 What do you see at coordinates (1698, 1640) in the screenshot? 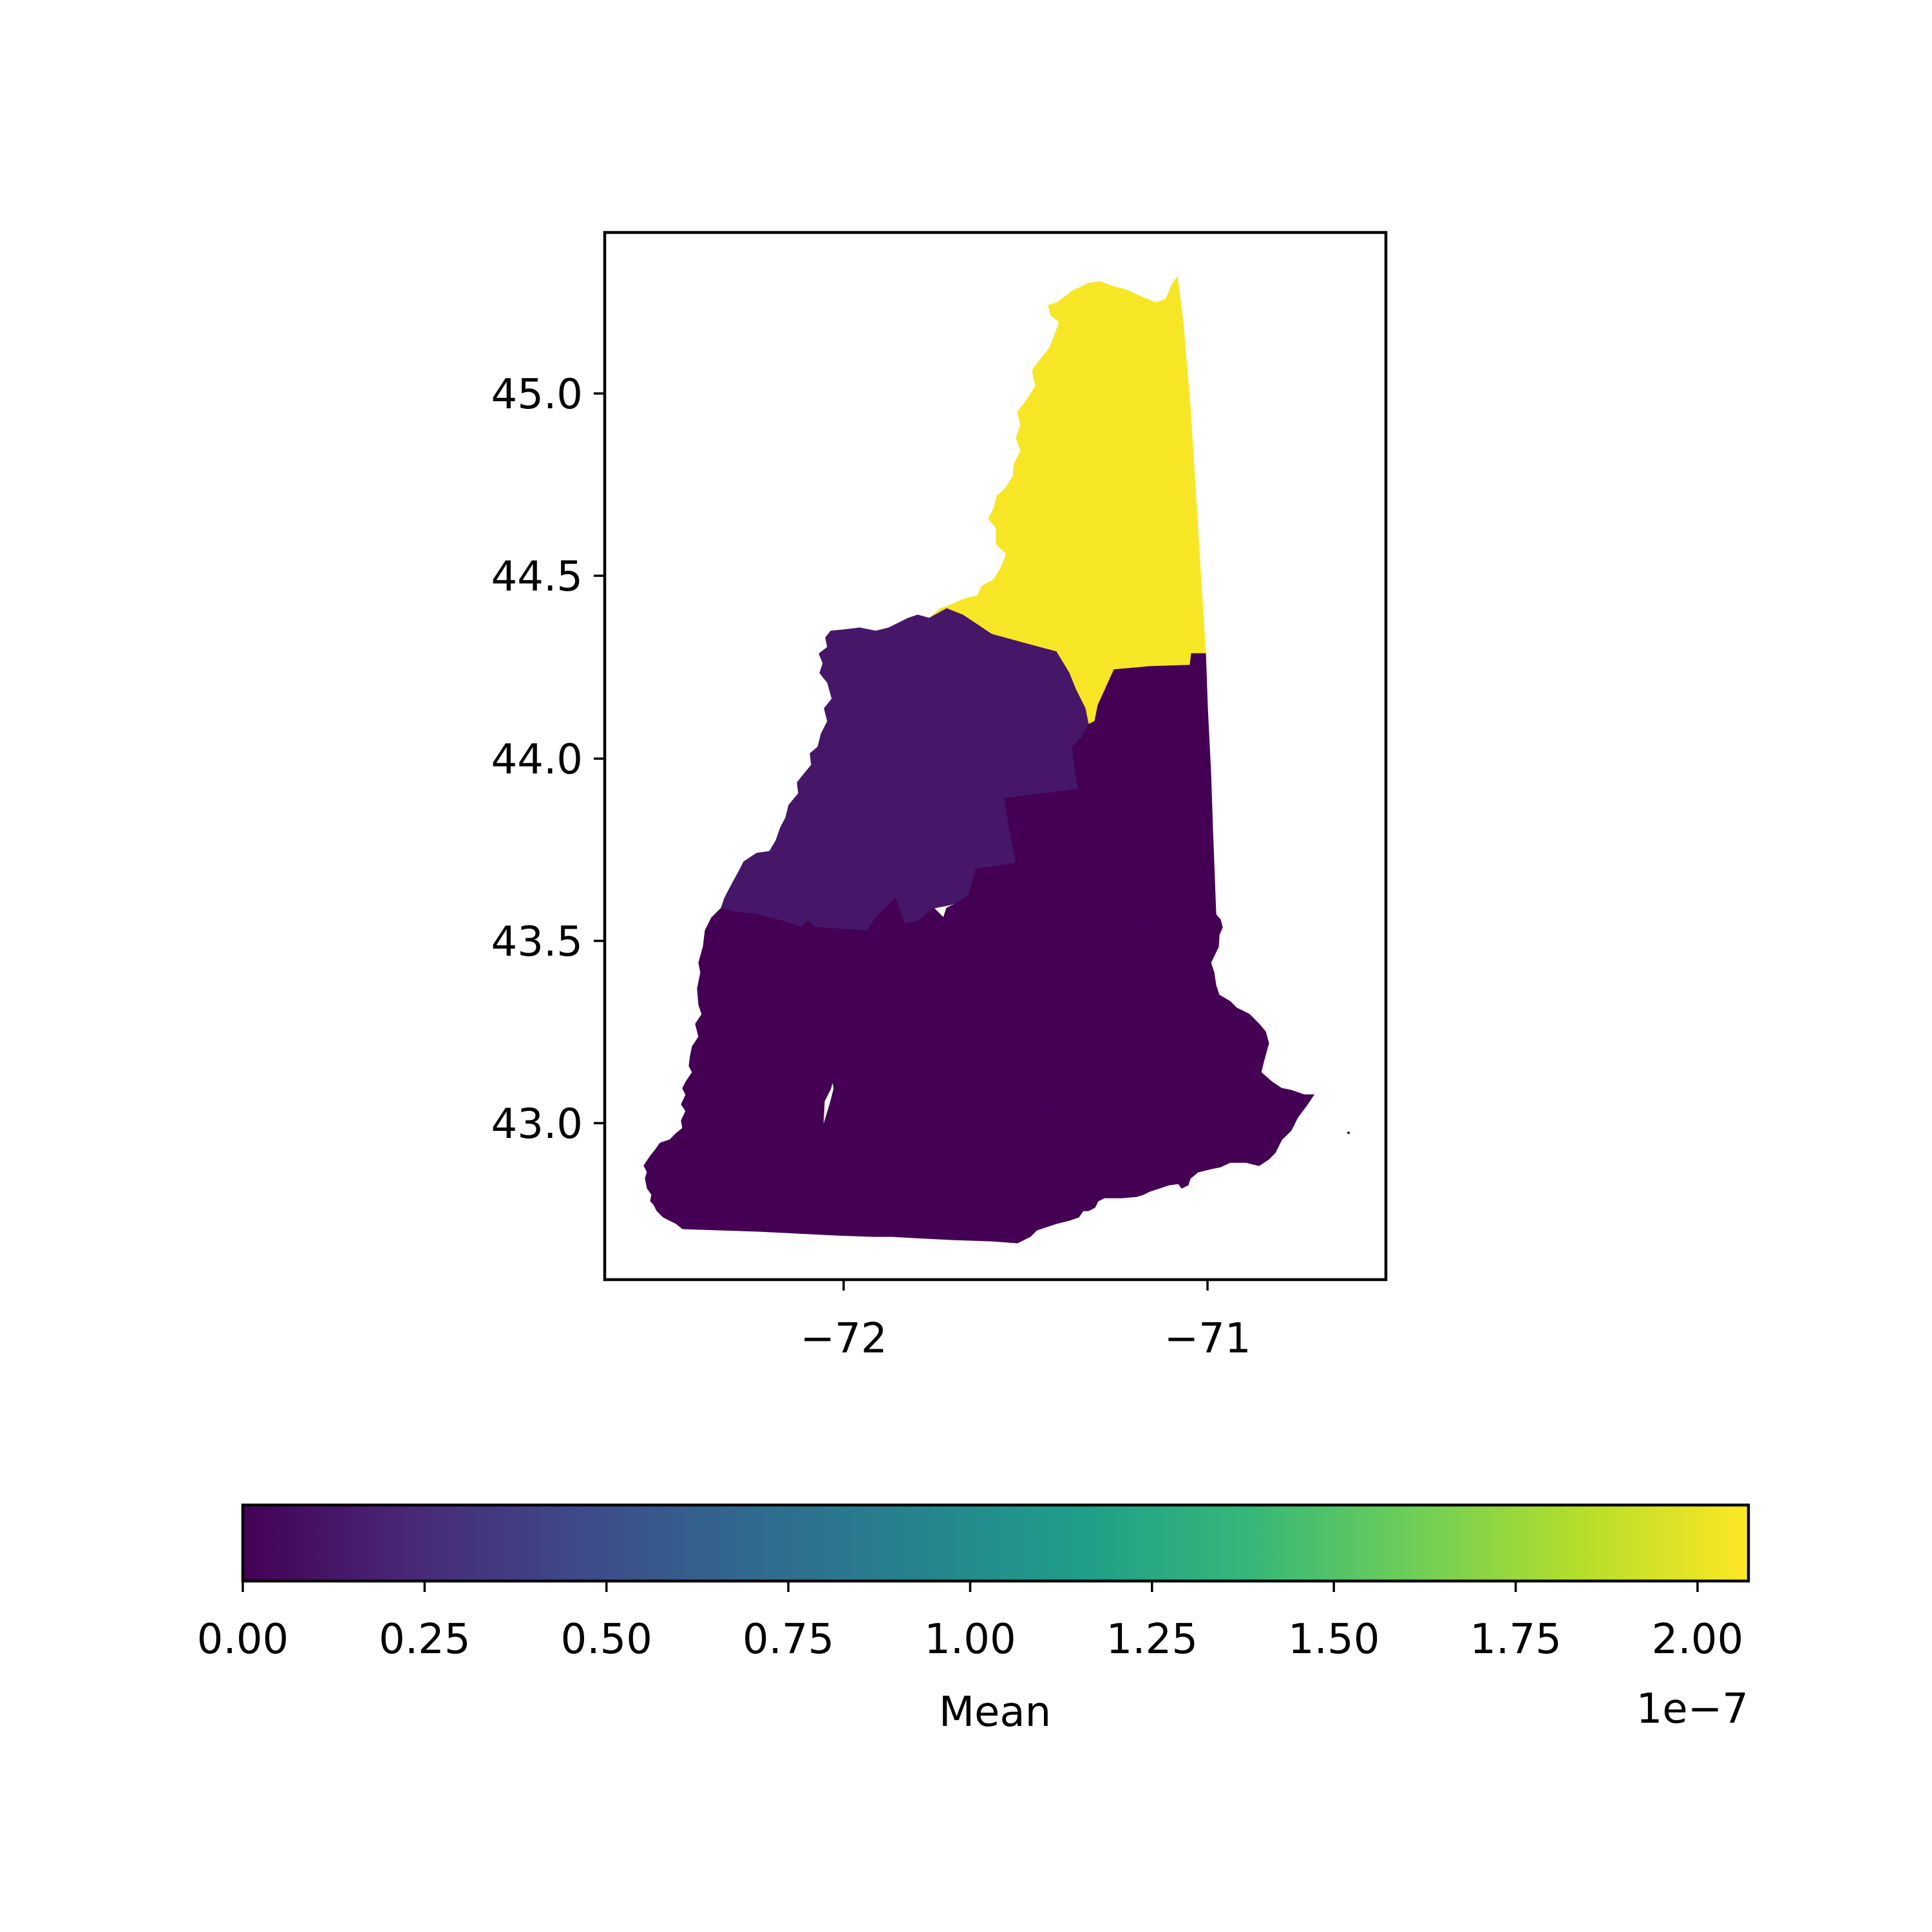
I see `colorbar-tick-label: 2.00` at bounding box center [1698, 1640].